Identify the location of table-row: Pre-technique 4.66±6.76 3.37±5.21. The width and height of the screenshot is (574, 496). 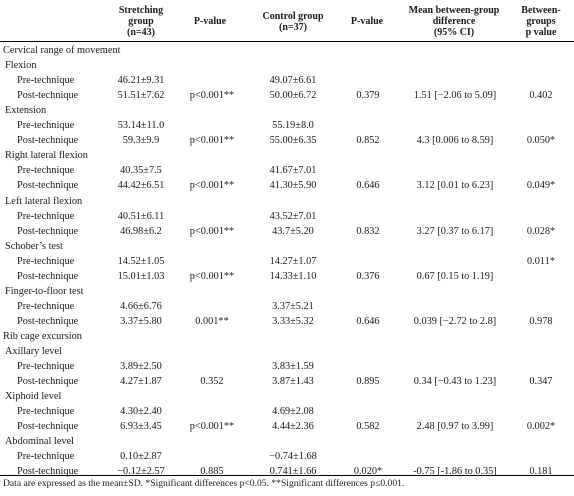
(287, 307).